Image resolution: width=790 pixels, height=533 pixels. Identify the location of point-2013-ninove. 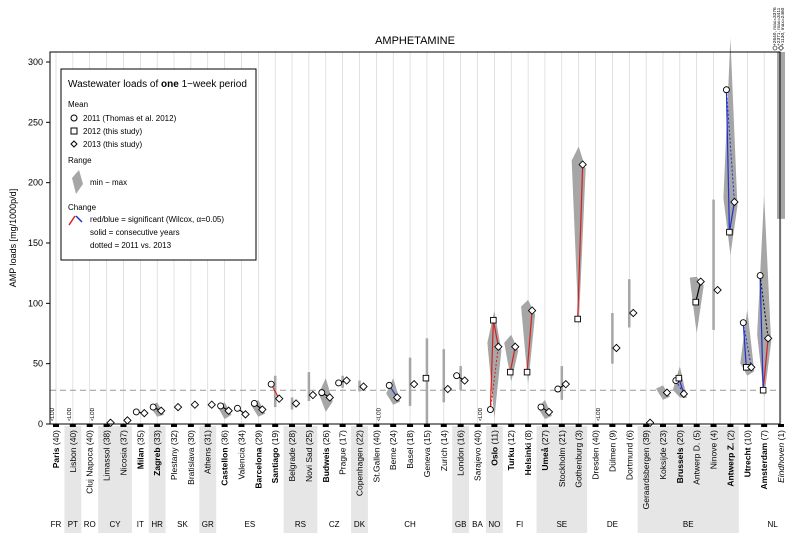
(717, 290).